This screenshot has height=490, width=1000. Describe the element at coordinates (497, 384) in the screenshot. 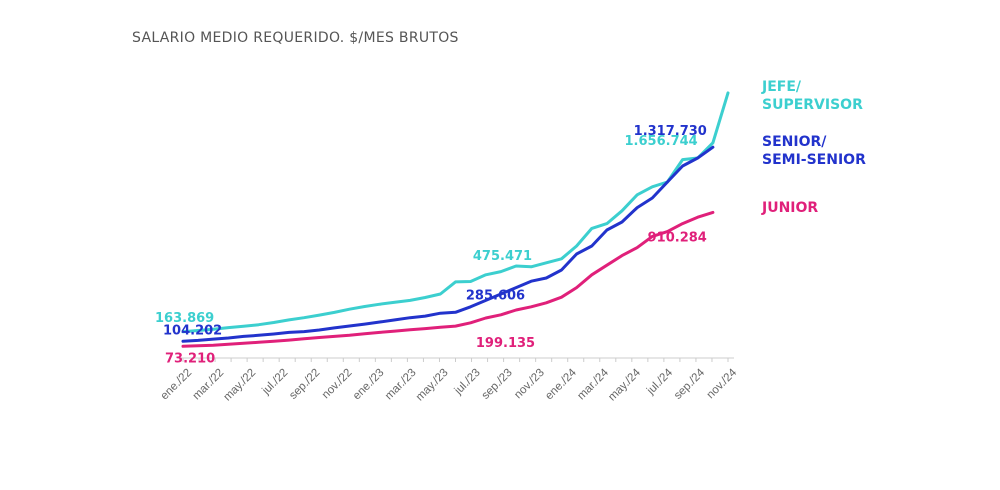

I see `x-tick-label: sep./23` at that location.